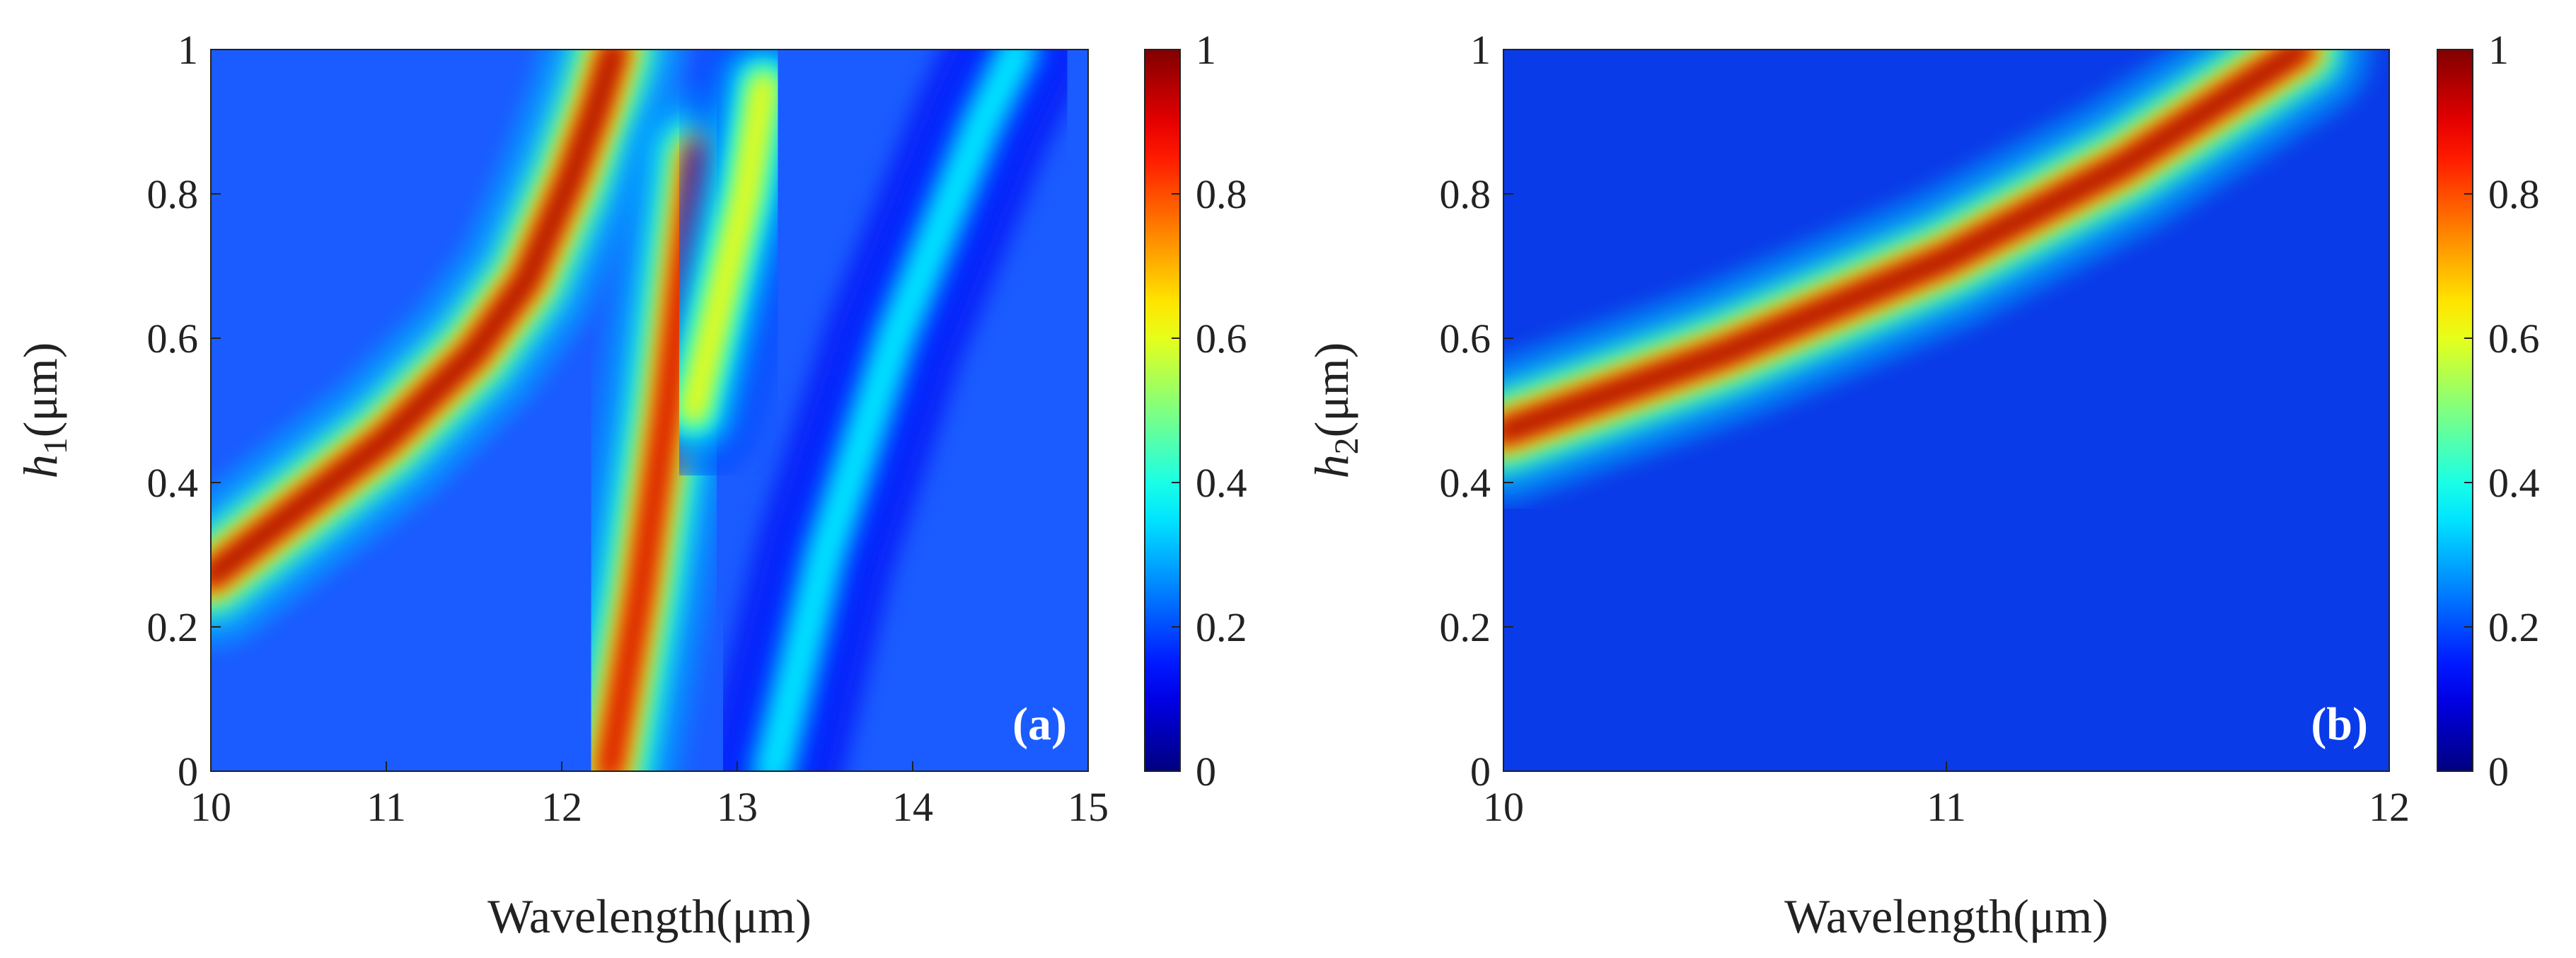 This screenshot has height=958, width=2576. I want to click on x-tick-label-a: 12, so click(561, 807).